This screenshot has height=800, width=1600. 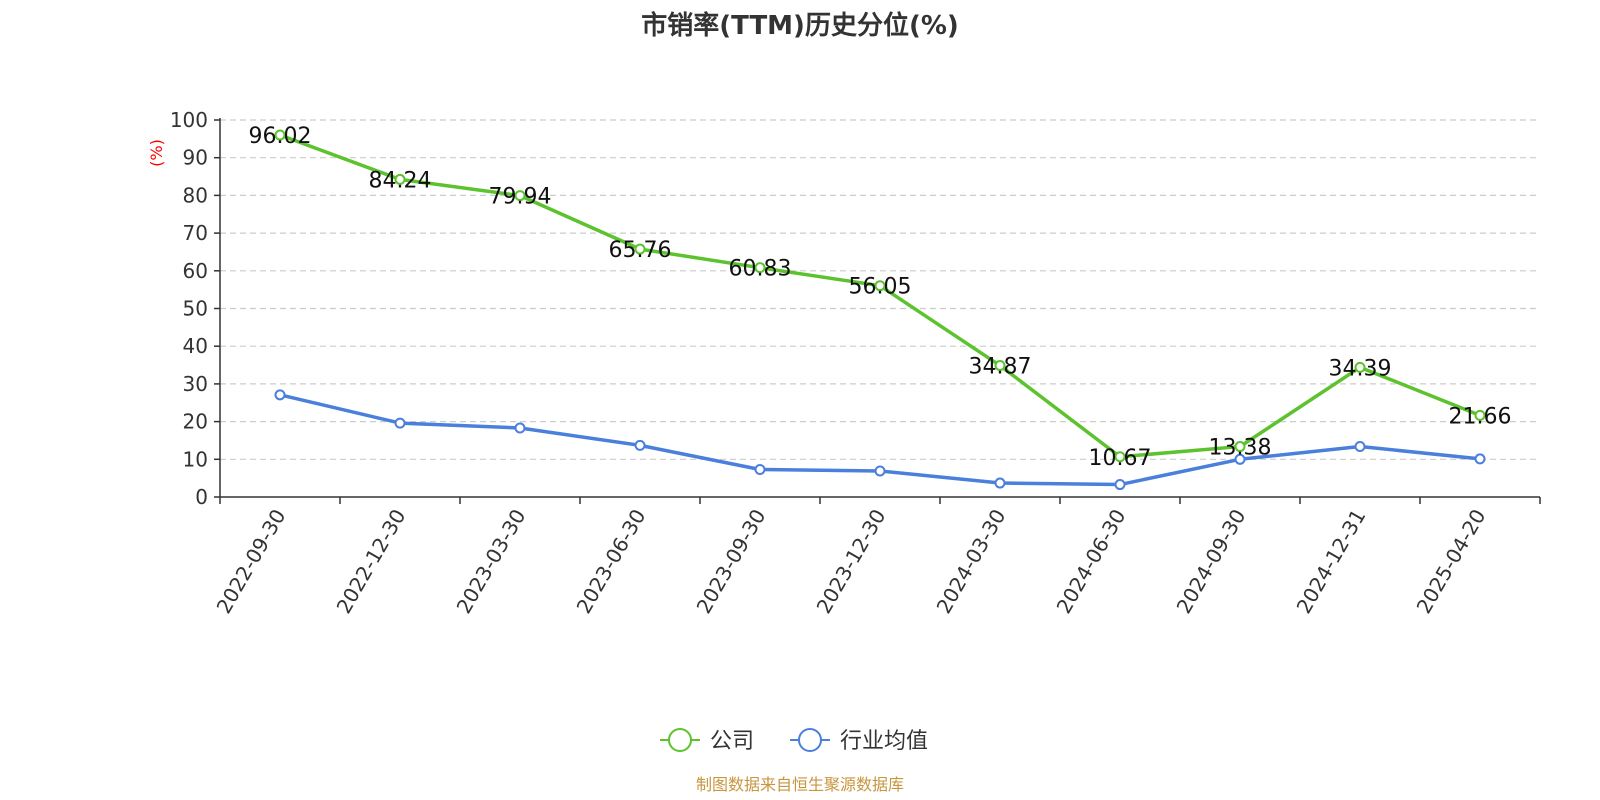 I want to click on x-tick-label: 2022-09-30, so click(x=250, y=561).